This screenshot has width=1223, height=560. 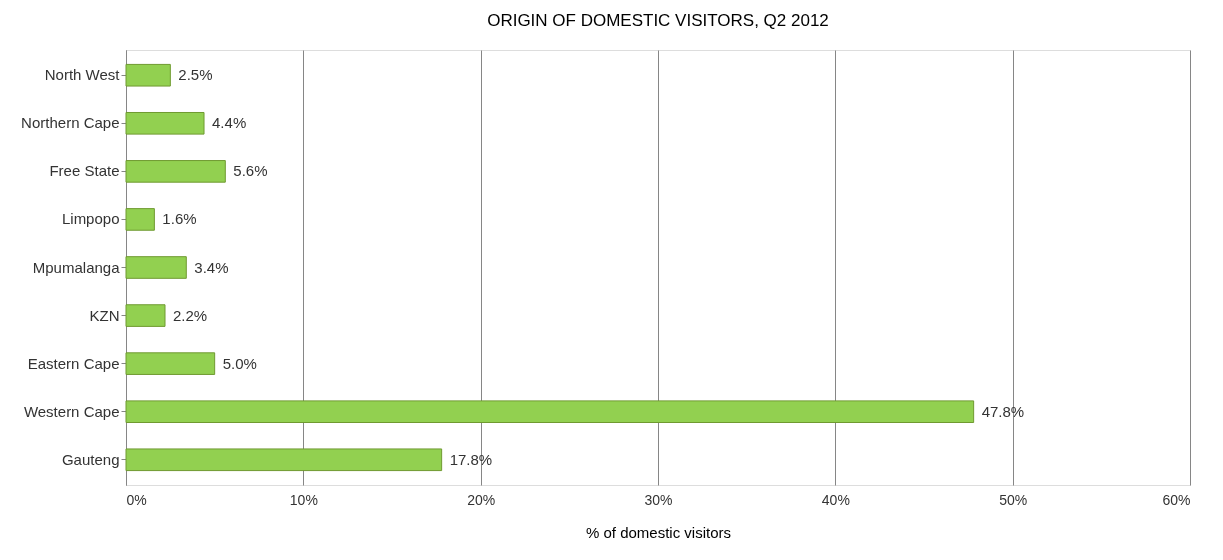 I want to click on data-label: 4.4%, so click(x=229, y=123).